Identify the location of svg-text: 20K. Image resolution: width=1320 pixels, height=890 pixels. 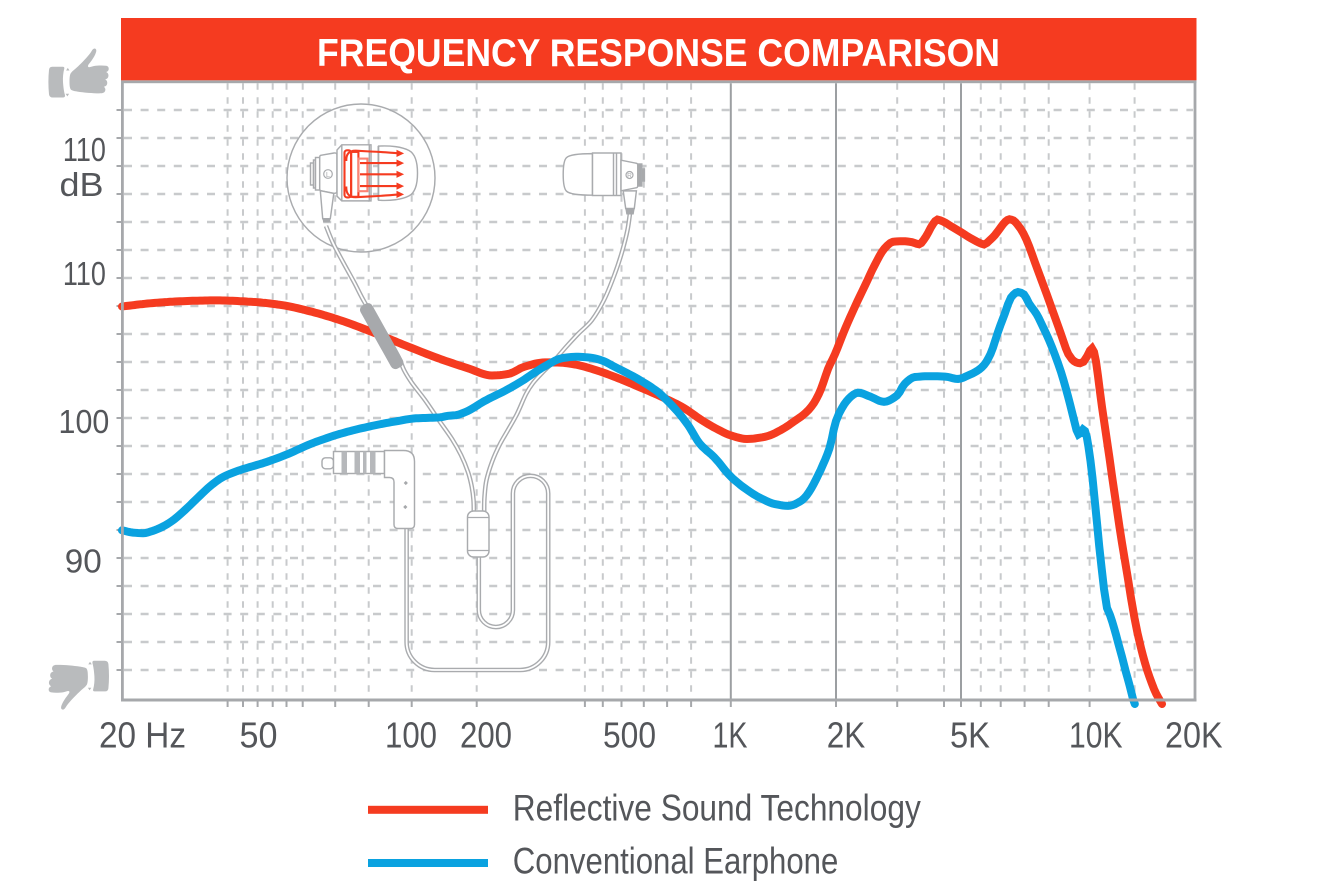
(1194, 735).